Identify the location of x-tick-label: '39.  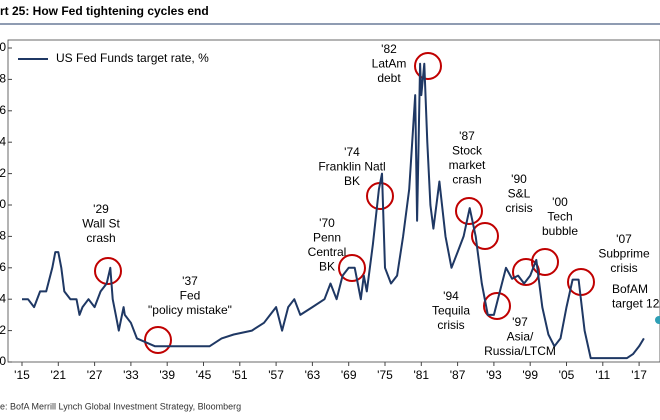
(167, 375).